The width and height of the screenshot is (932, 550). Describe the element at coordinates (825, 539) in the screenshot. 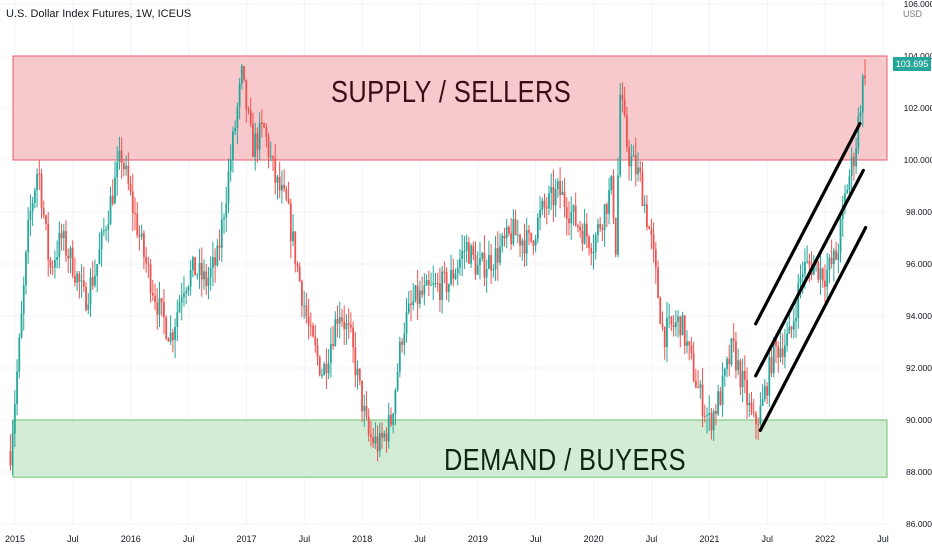

I see `time-tick-label: 2022` at that location.